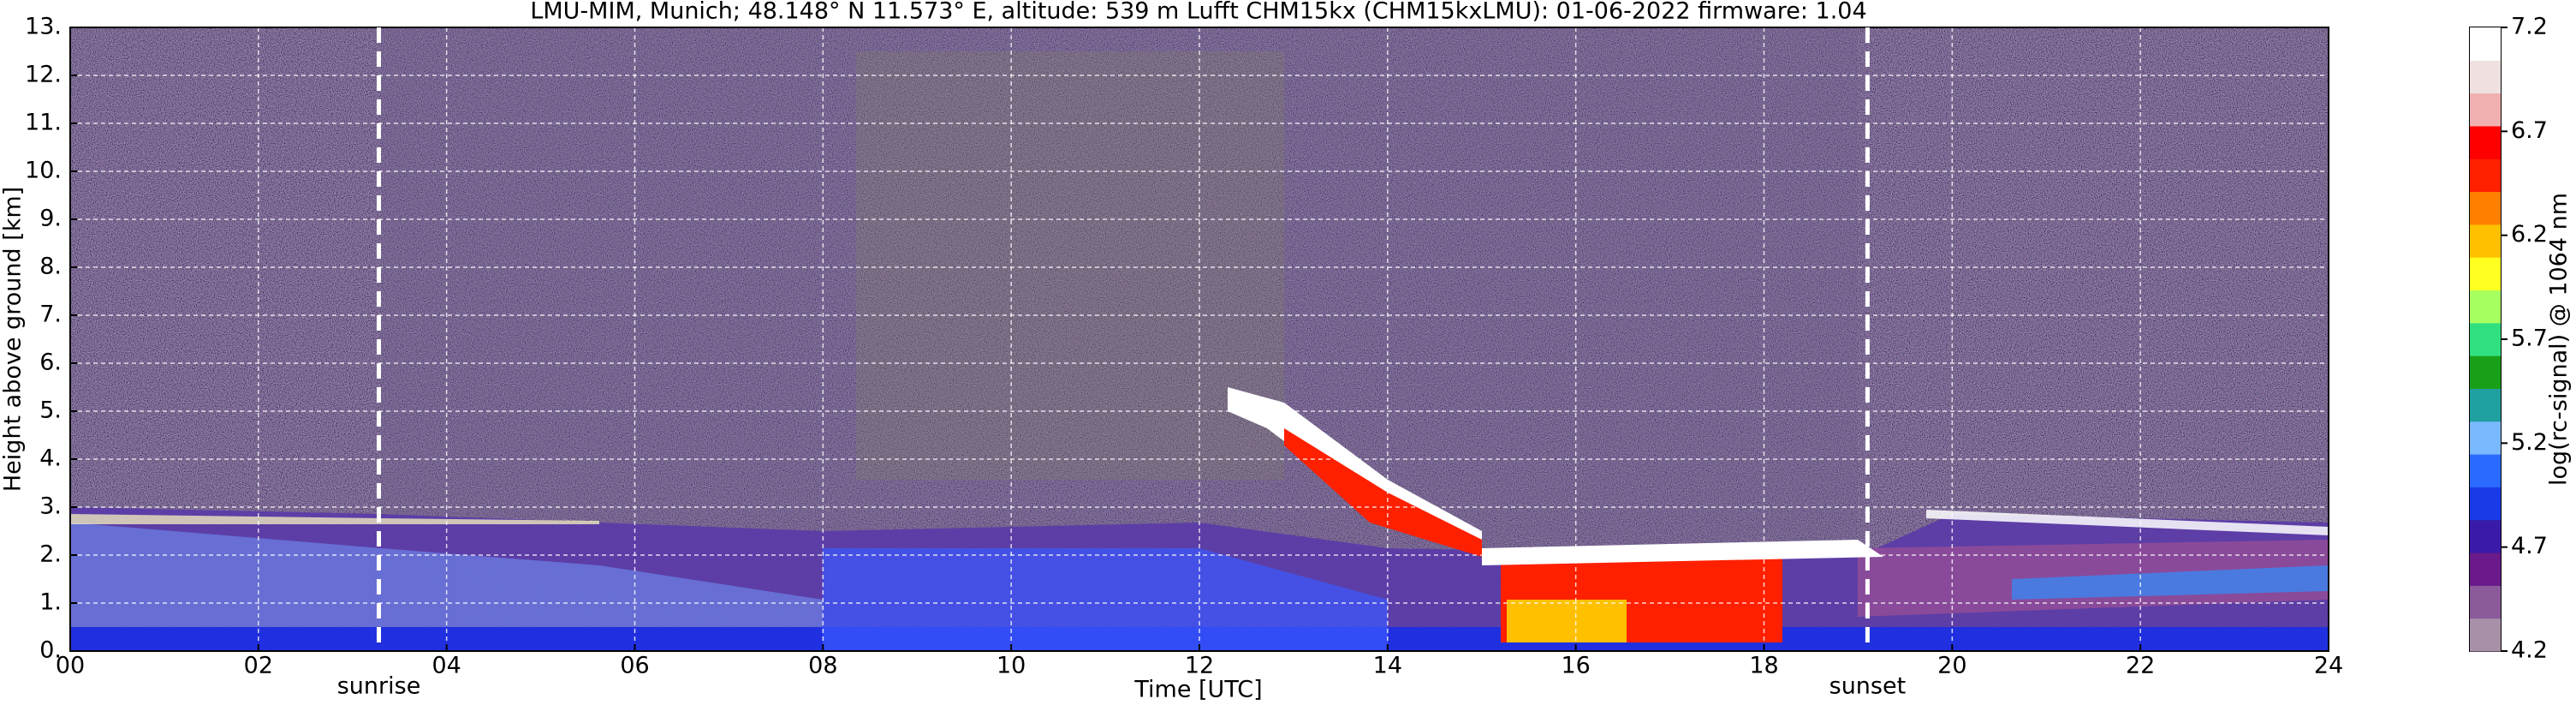  What do you see at coordinates (1951, 666) in the screenshot?
I see `x-tick-label: 20` at bounding box center [1951, 666].